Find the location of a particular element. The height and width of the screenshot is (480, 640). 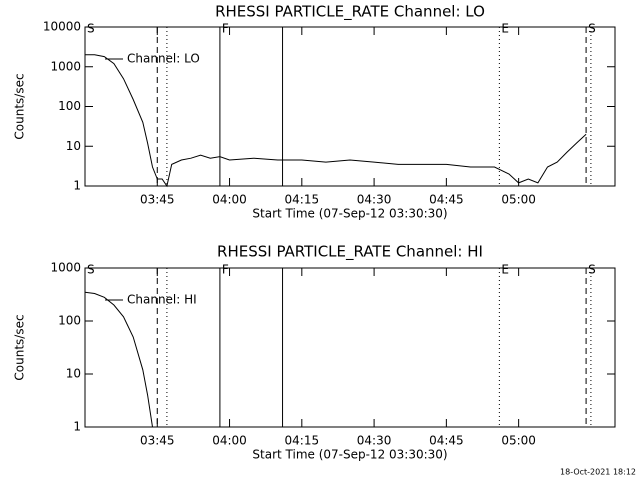

data-line is located at coordinates (118, 359).